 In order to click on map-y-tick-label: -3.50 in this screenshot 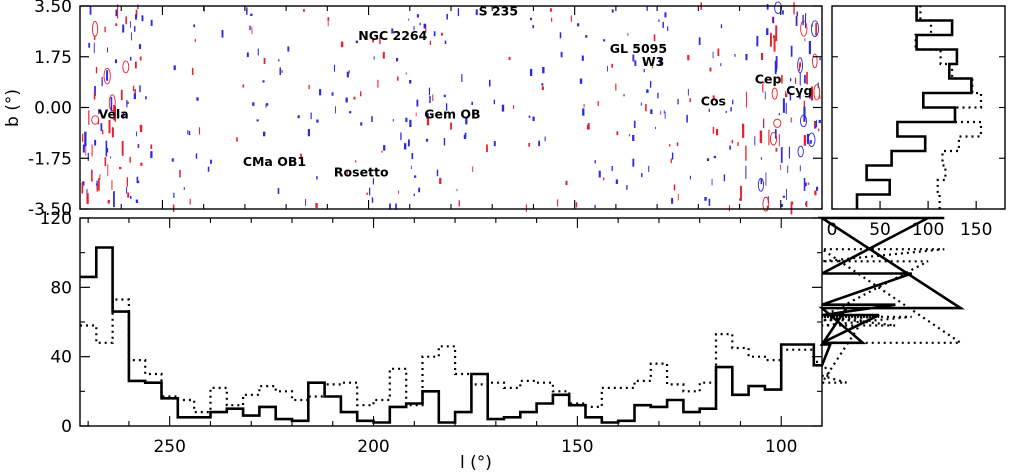, I will do `click(50, 210)`.